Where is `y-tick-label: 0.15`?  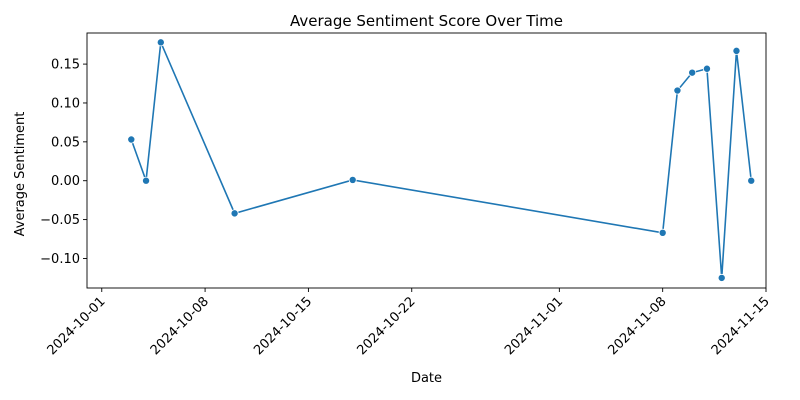 y-tick-label: 0.15 is located at coordinates (65, 65).